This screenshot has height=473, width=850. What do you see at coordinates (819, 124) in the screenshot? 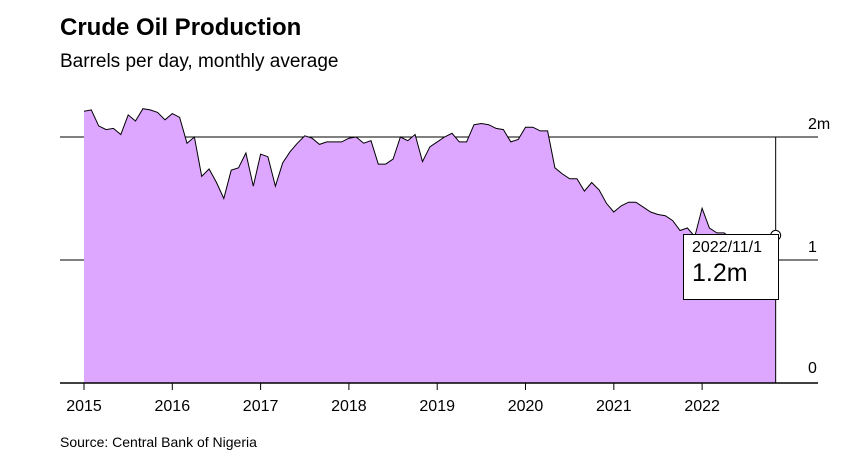
I see `y-tick-label-2m: 2m` at bounding box center [819, 124].